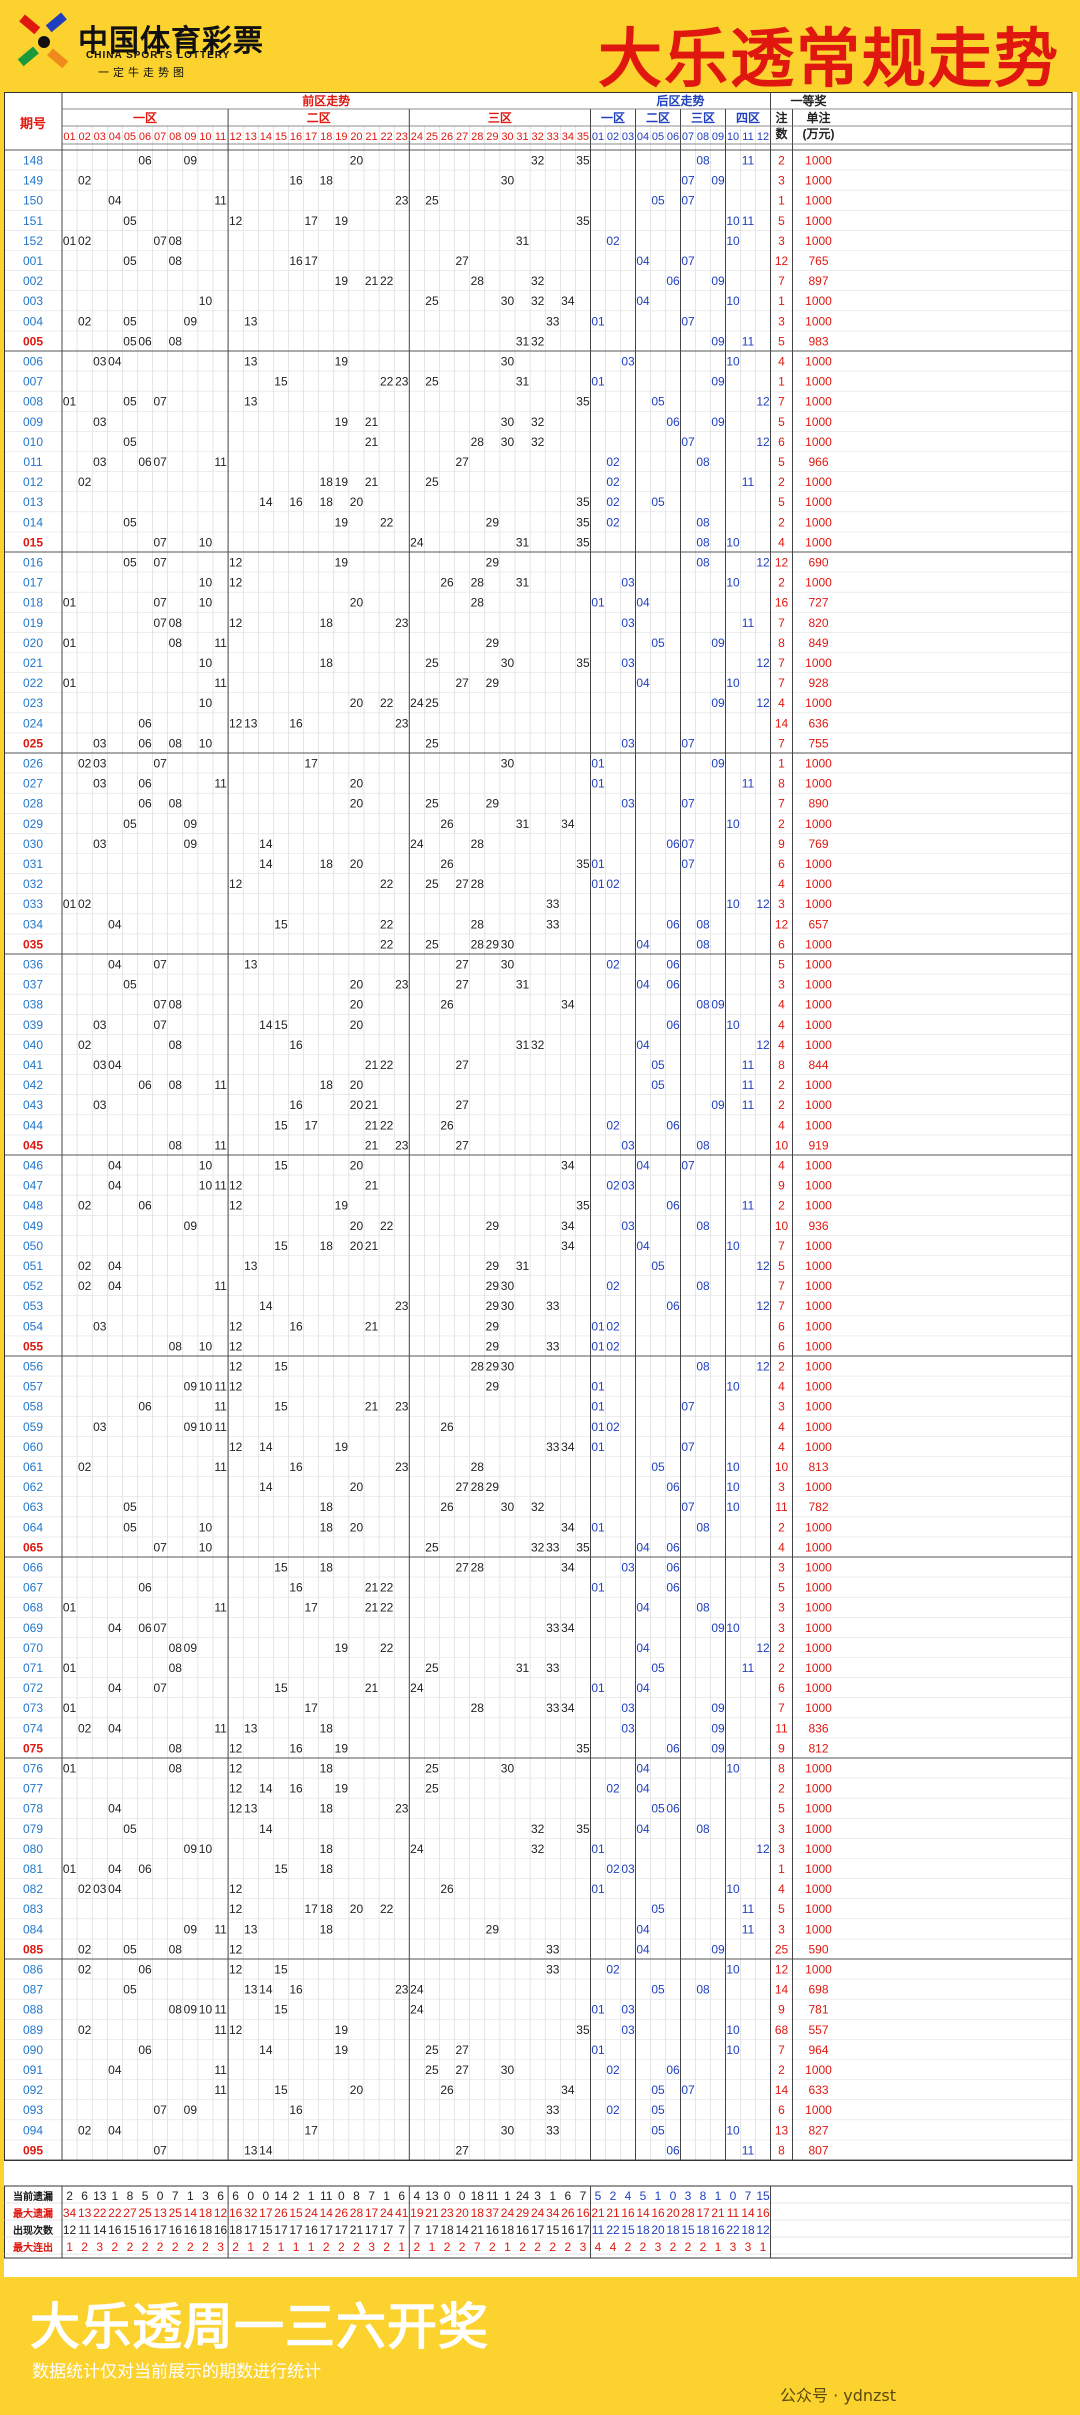 This screenshot has height=2415, width=1080. What do you see at coordinates (478, 944) in the screenshot?
I see `front-ball: 28` at bounding box center [478, 944].